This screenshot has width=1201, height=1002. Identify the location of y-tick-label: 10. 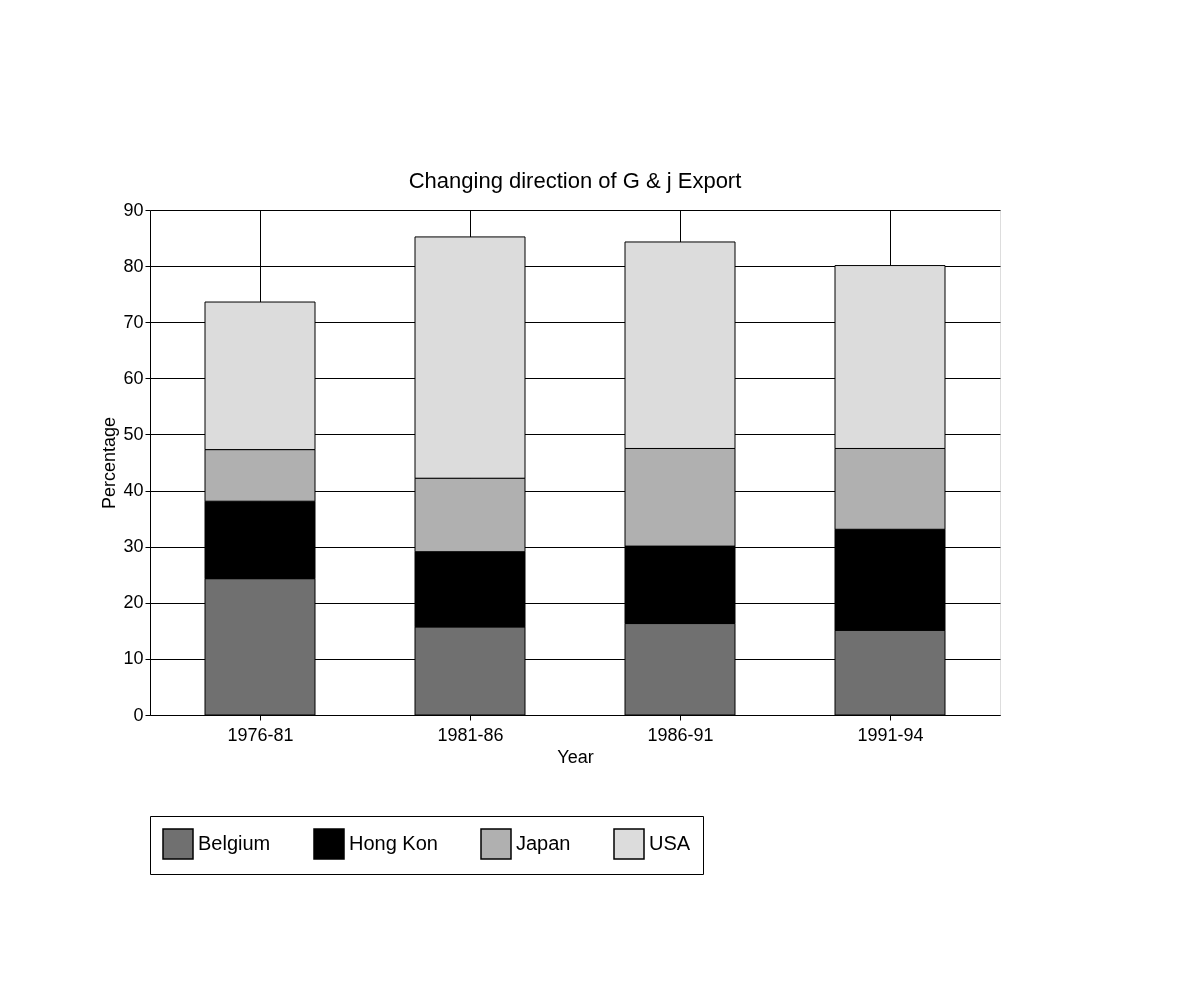
(133, 658).